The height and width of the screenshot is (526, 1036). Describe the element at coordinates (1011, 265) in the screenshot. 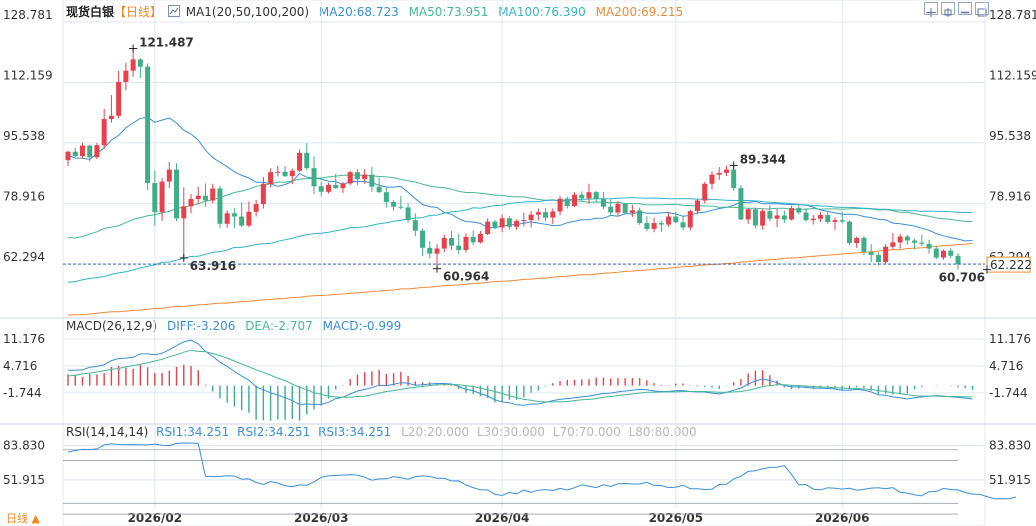

I see `last-price-label: 62.222` at that location.